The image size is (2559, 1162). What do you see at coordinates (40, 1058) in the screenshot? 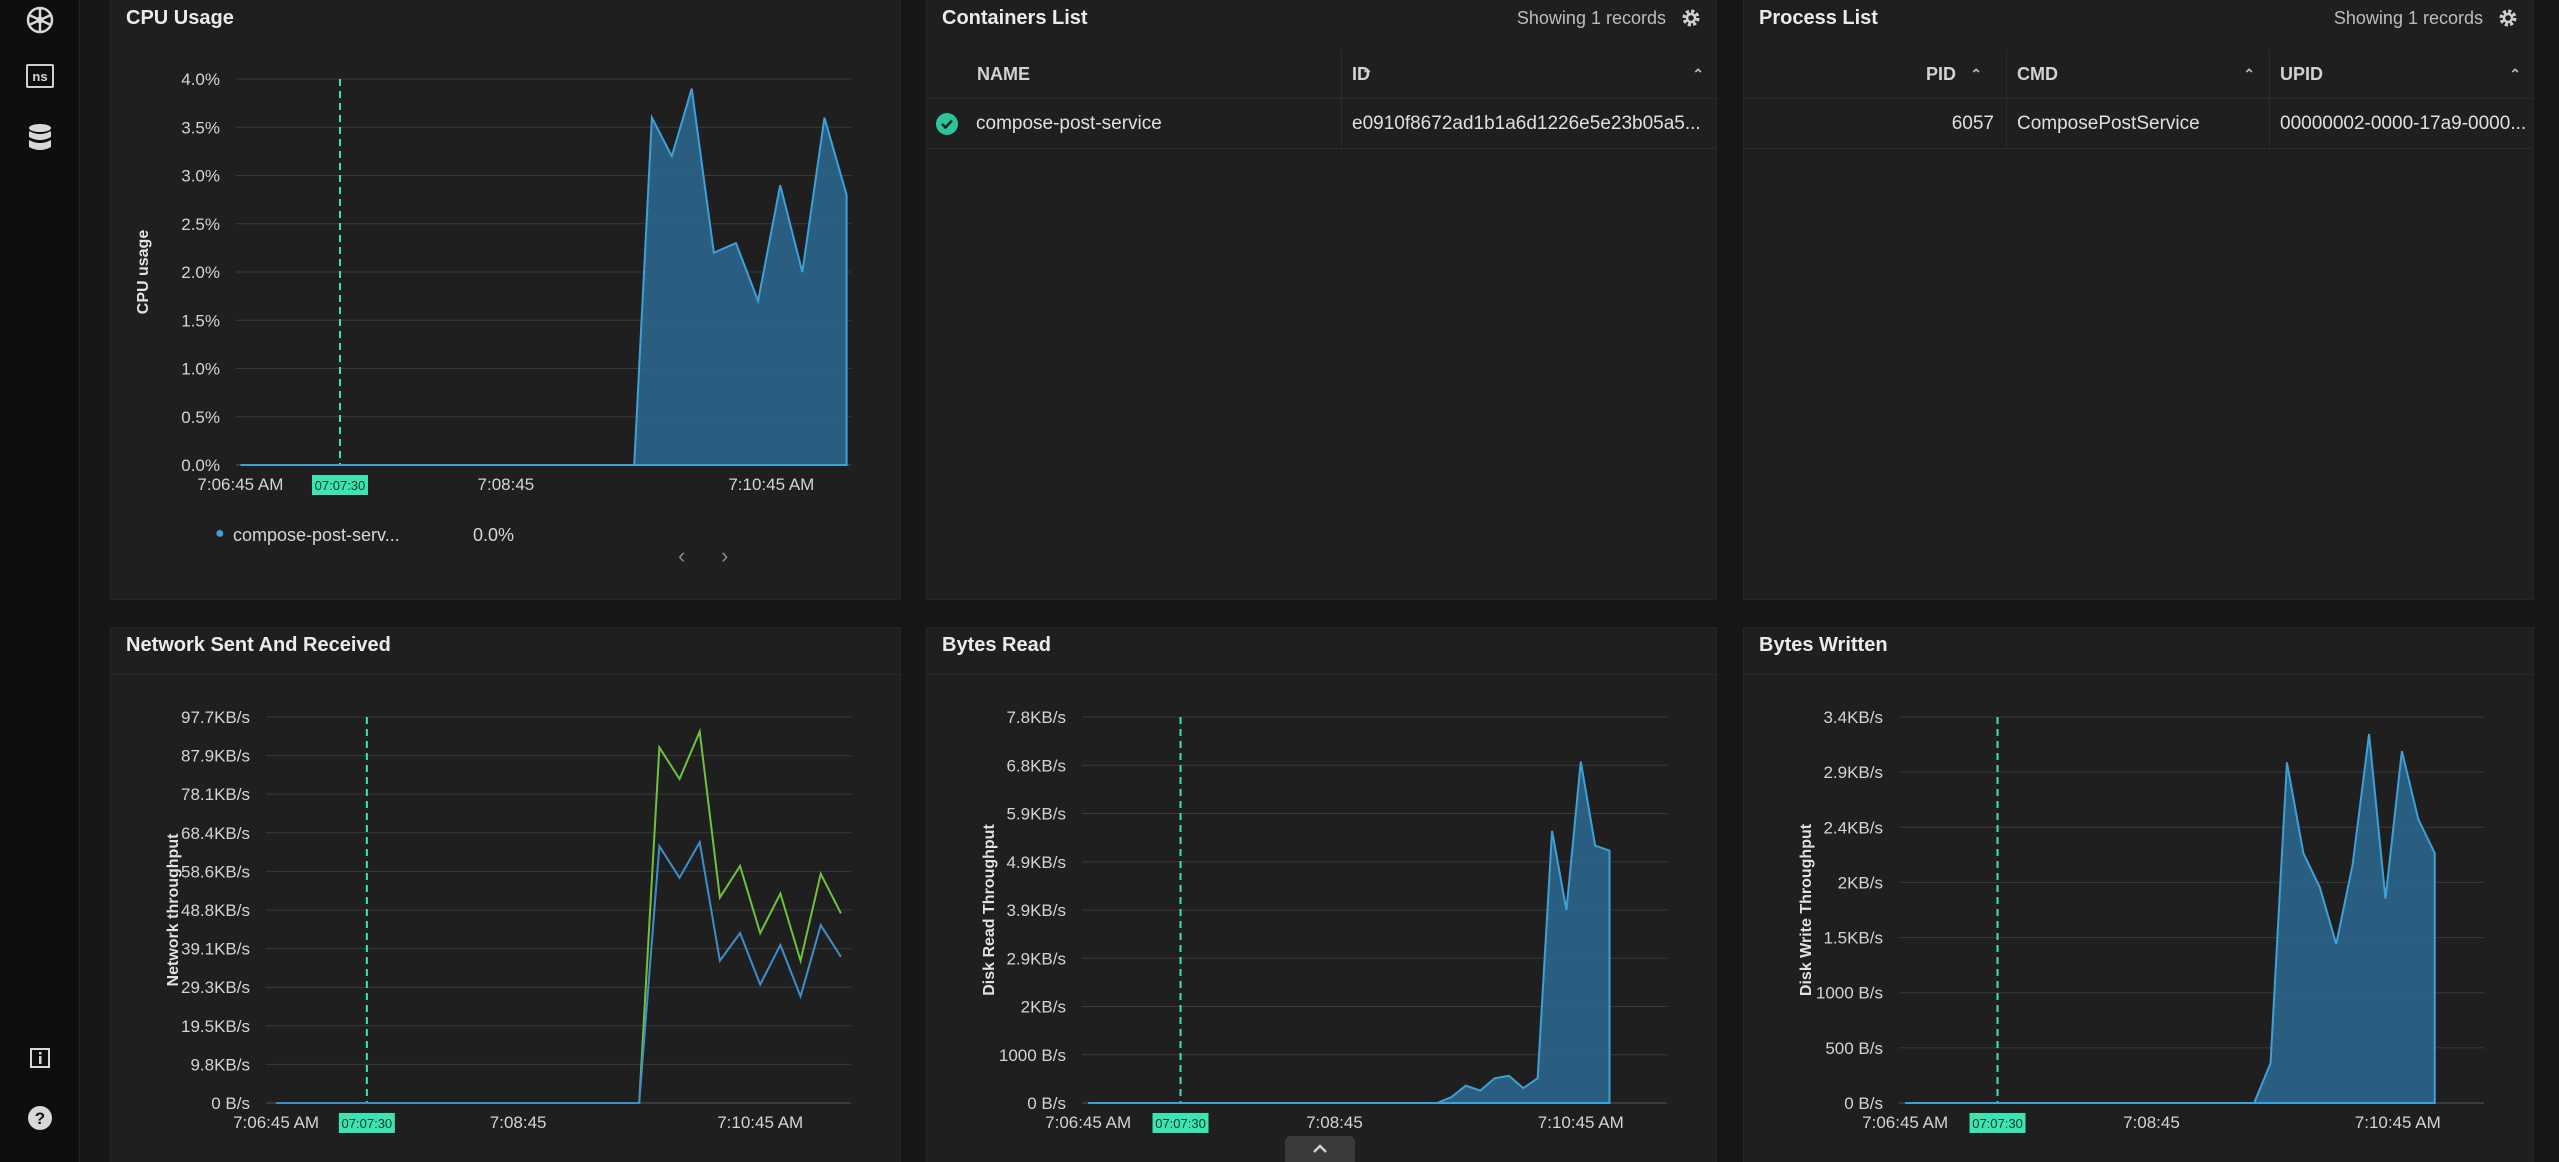
I see `info-icon` at bounding box center [40, 1058].